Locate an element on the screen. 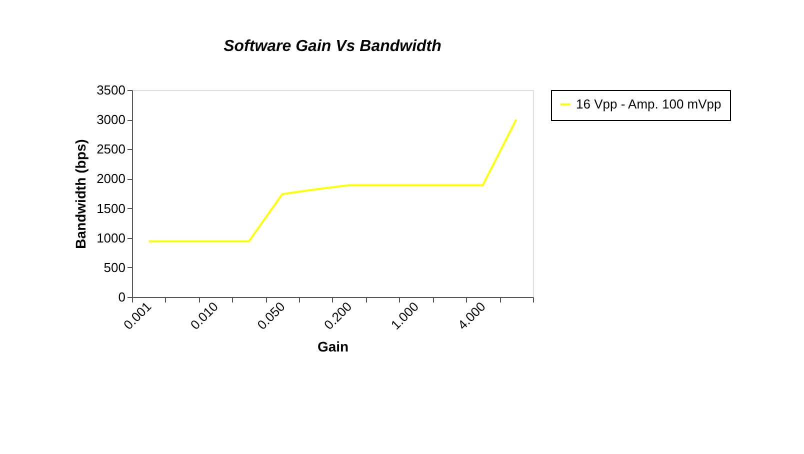  y-tick-label: 1000 is located at coordinates (111, 238).